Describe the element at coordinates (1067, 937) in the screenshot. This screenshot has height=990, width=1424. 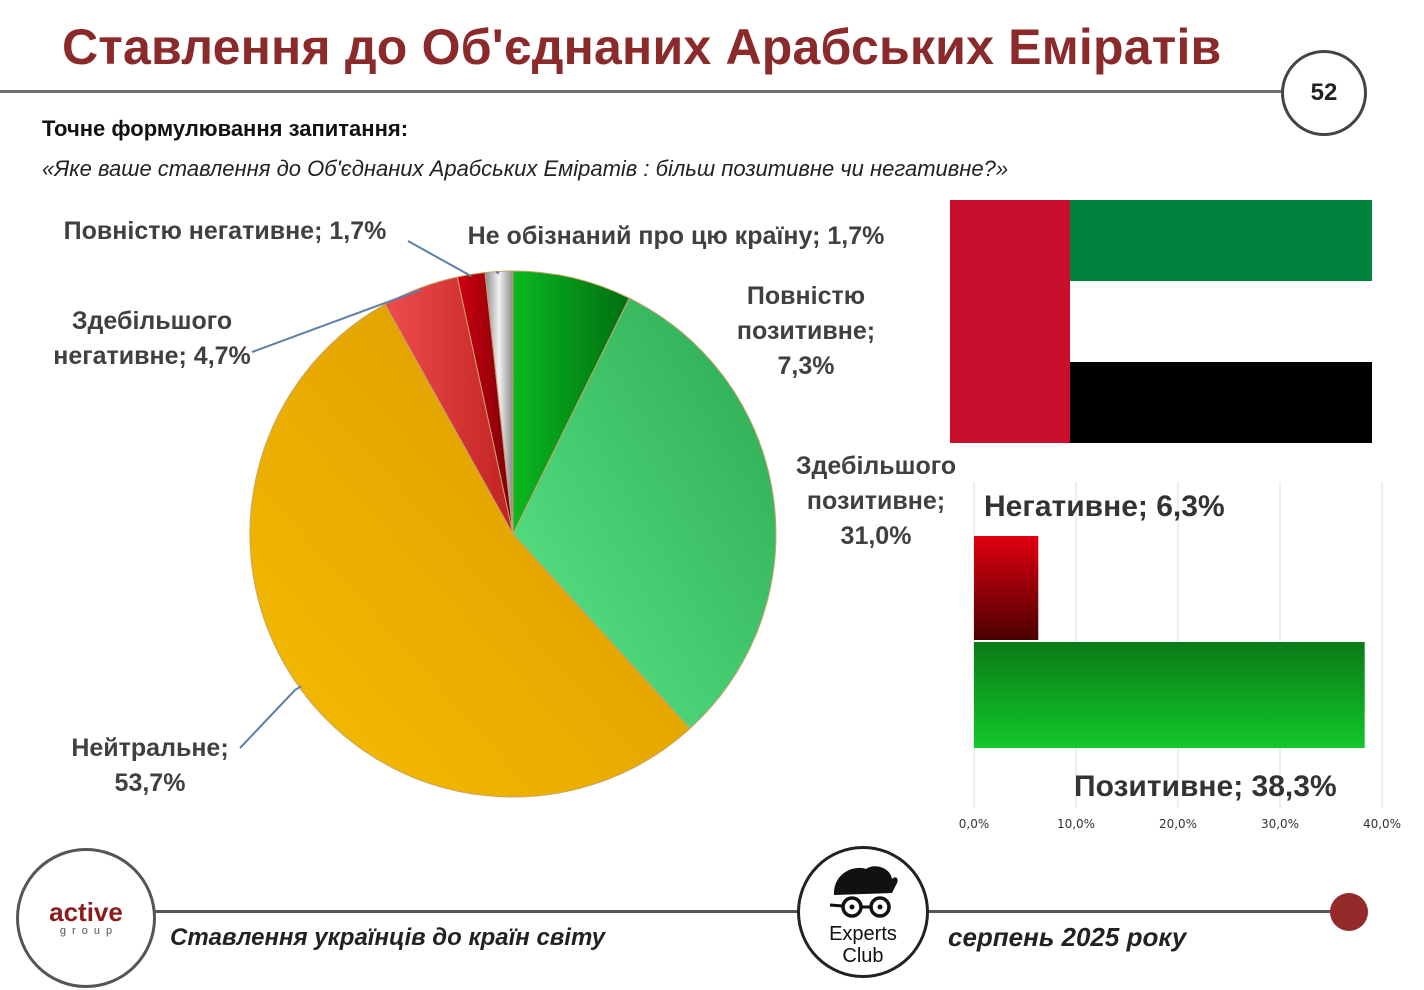
I see `footer-date: серпень 2025 року` at that location.